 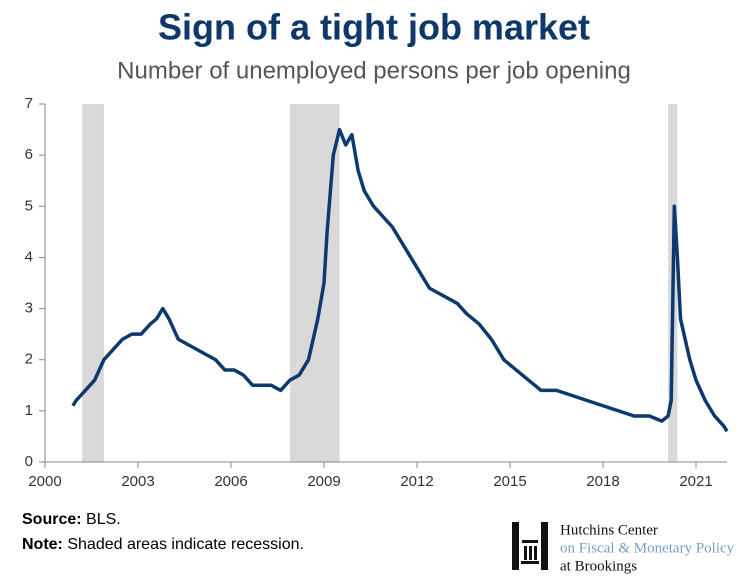 What do you see at coordinates (29, 256) in the screenshot?
I see `y-tick-label: 4` at bounding box center [29, 256].